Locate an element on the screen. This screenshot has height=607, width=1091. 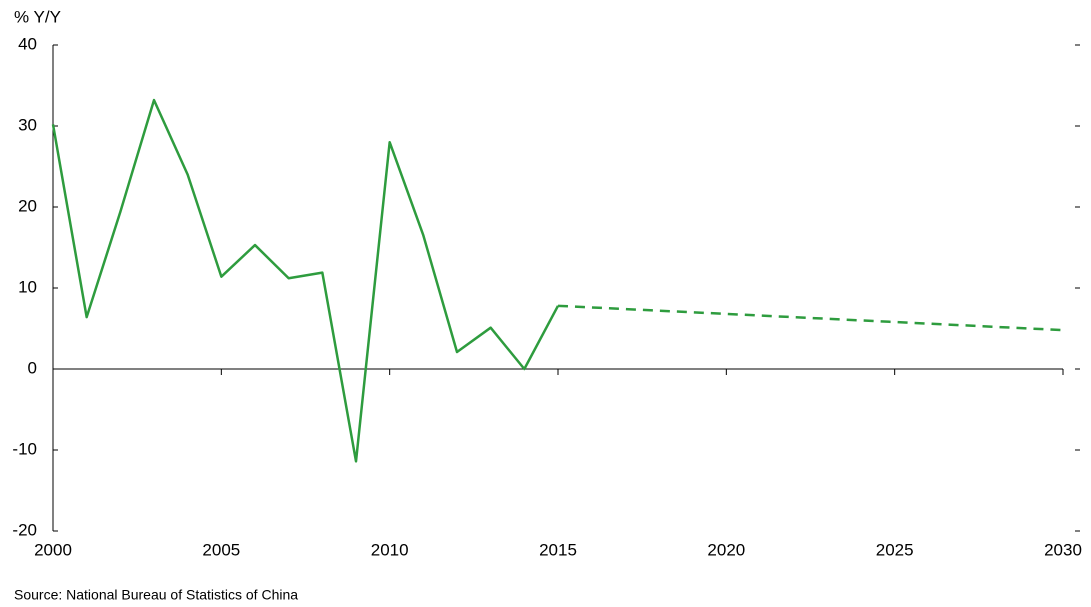
x-tick-label: 2010 is located at coordinates (390, 549).